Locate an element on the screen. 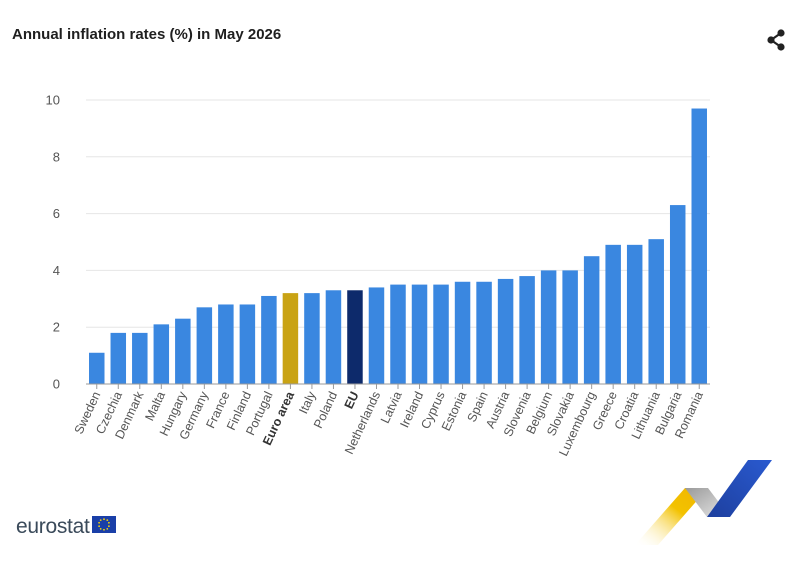 The width and height of the screenshot is (800, 575). bar-italy is located at coordinates (312, 338).